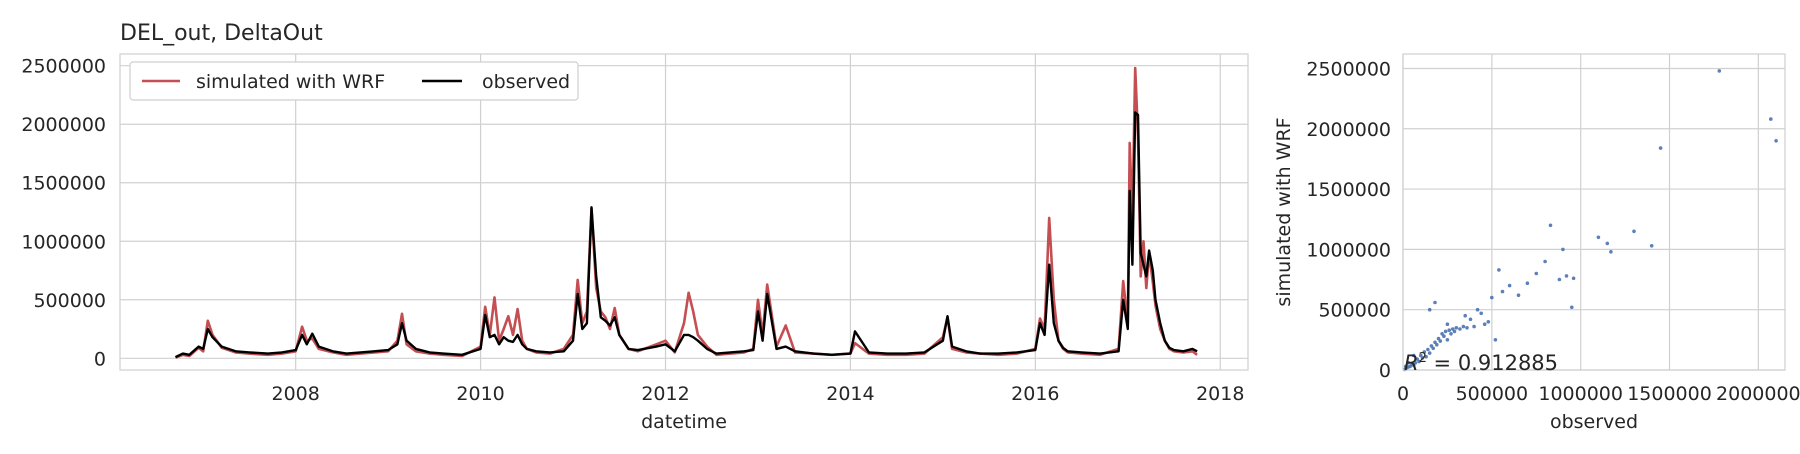  I want to click on scatter-y-tick-label: 500000, so click(1354, 311).